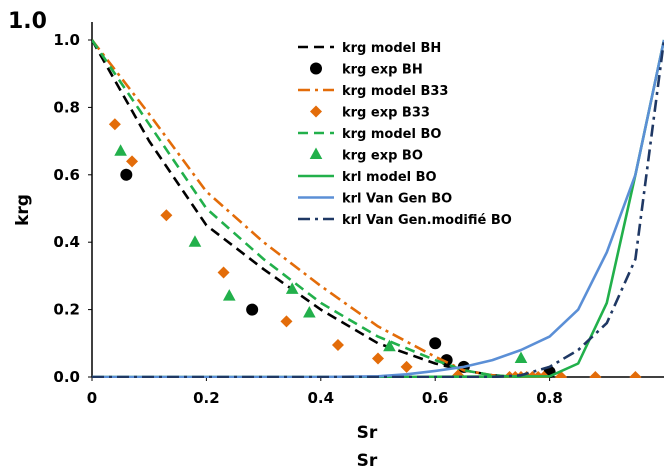 This screenshot has width=664, height=468. Describe the element at coordinates (66, 107) in the screenshot. I see `y-tick-label: 0.8` at that location.